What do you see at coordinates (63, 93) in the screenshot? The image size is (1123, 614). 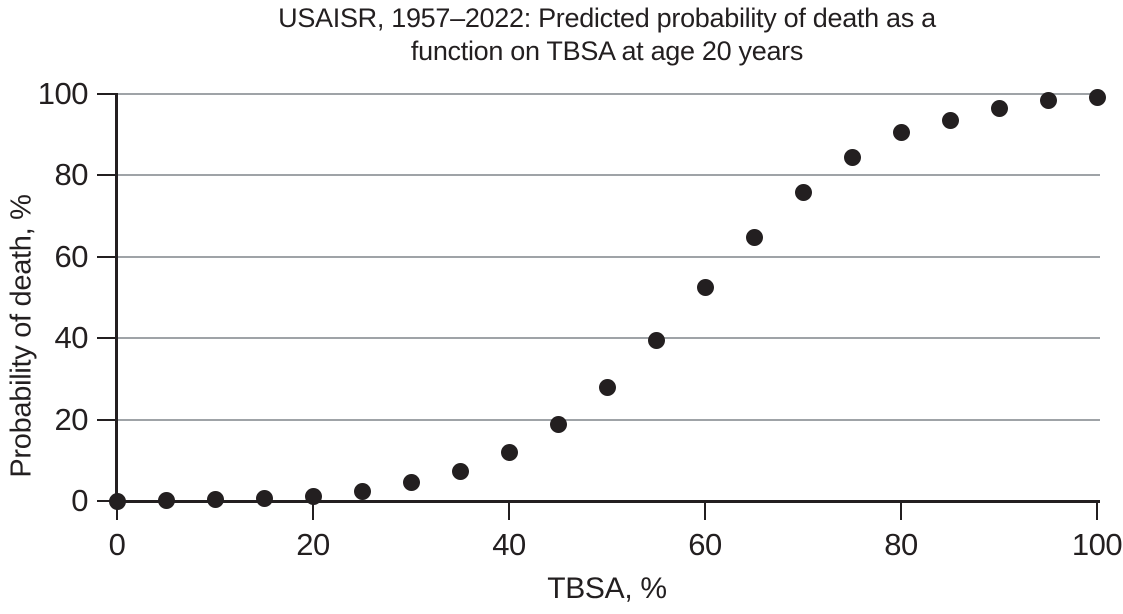 I see `y-tick-label: 100` at bounding box center [63, 93].